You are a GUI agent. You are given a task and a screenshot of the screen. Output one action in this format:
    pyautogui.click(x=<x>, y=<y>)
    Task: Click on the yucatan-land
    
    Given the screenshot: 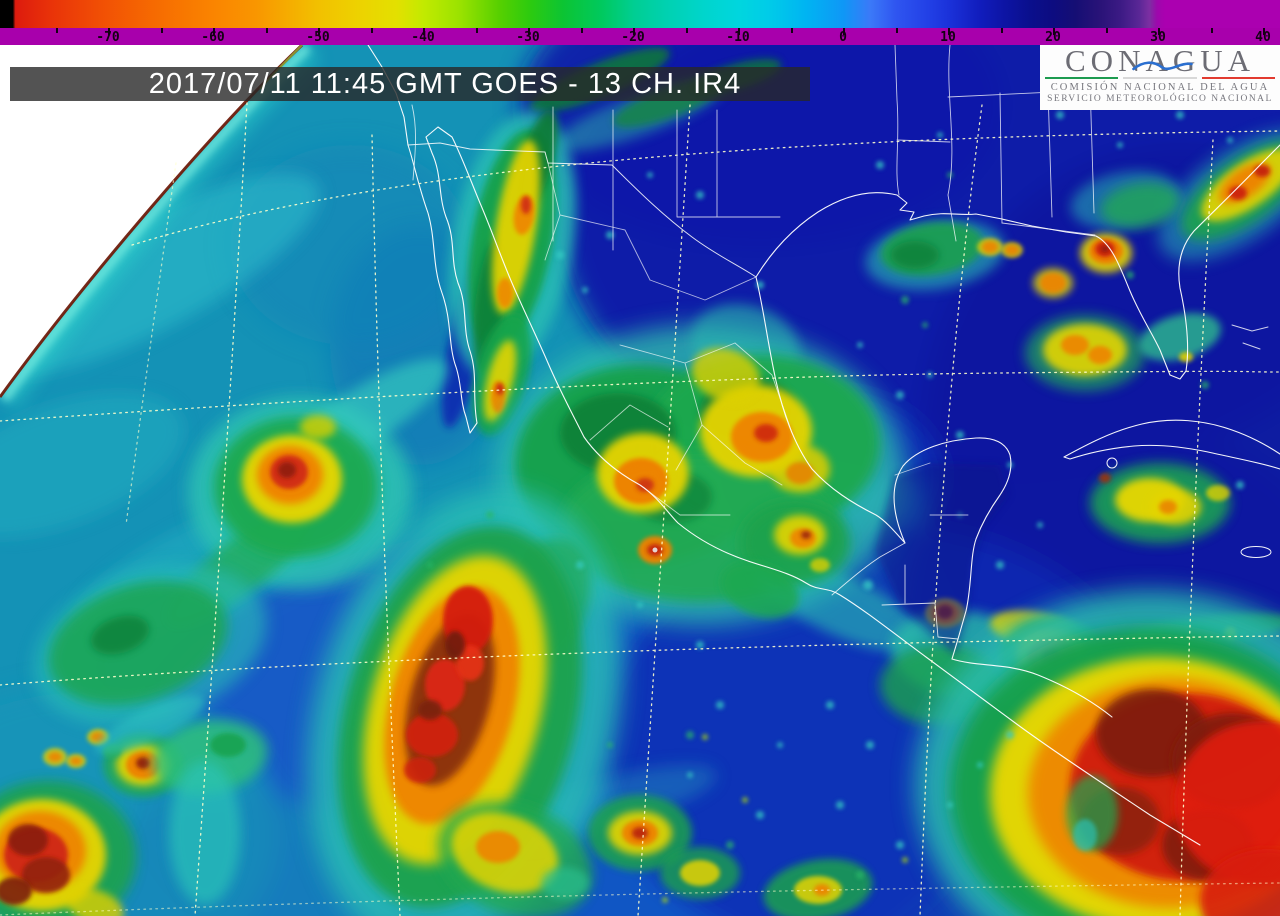 What is the action you would take?
    pyautogui.click(x=941, y=559)
    